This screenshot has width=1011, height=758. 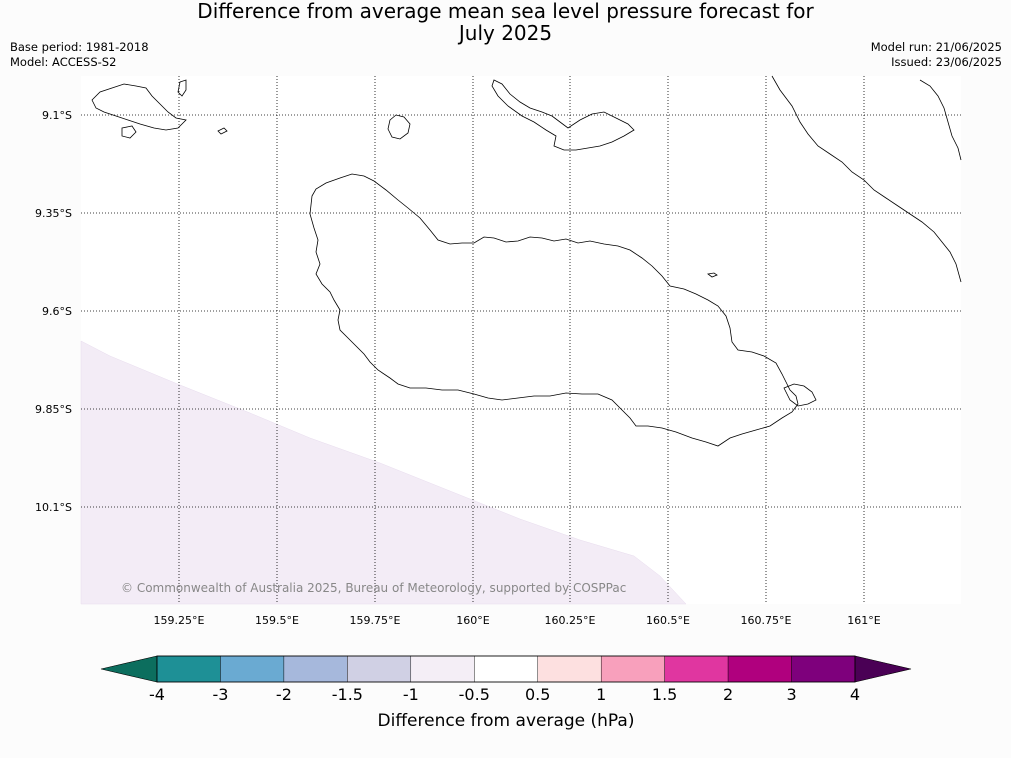 I want to click on lat-label-2: 9.35°S, so click(x=53, y=213).